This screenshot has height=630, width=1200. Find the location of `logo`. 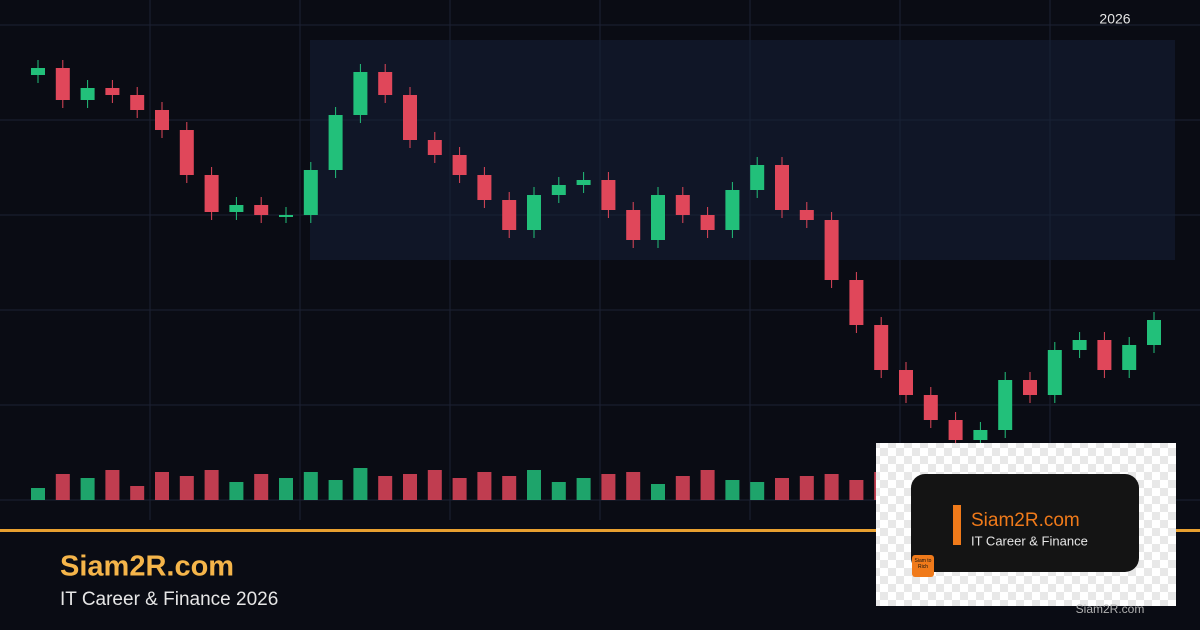

logo is located at coordinates (923, 566).